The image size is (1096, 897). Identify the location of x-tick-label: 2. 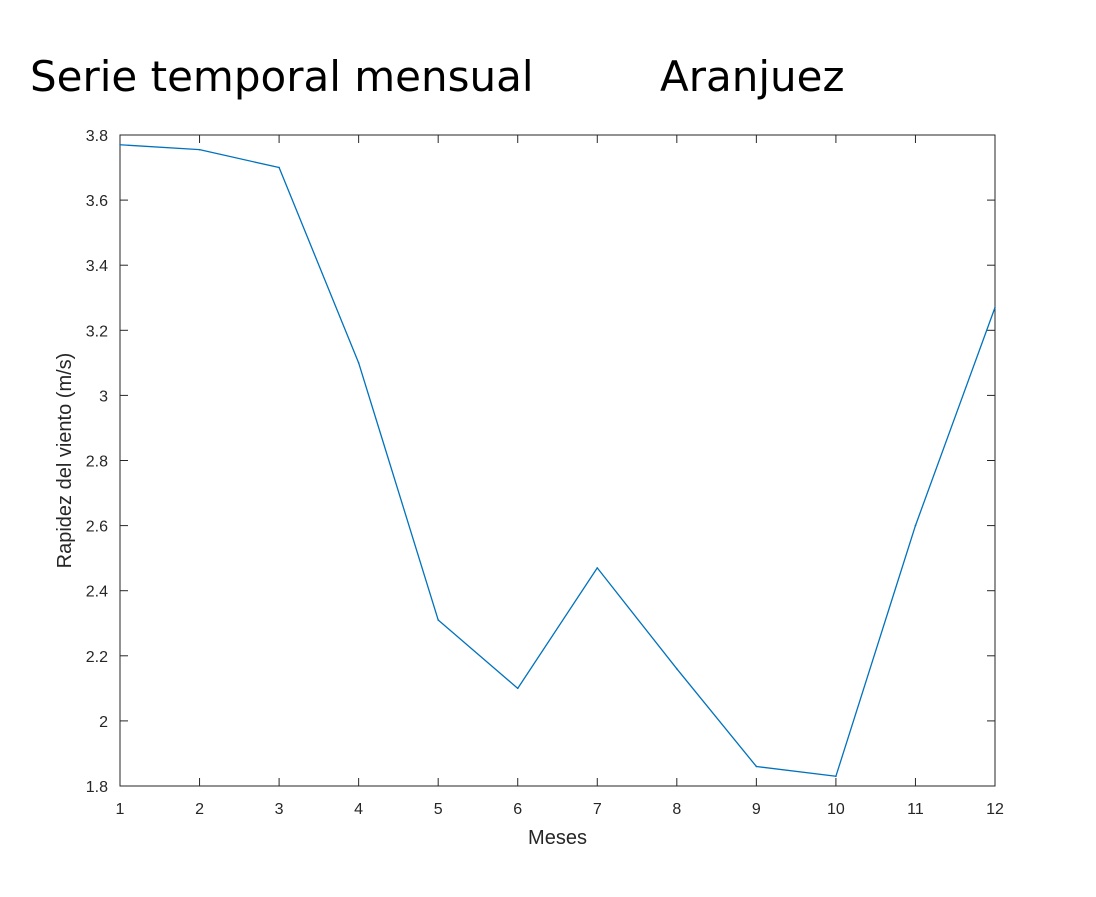
(199, 809).